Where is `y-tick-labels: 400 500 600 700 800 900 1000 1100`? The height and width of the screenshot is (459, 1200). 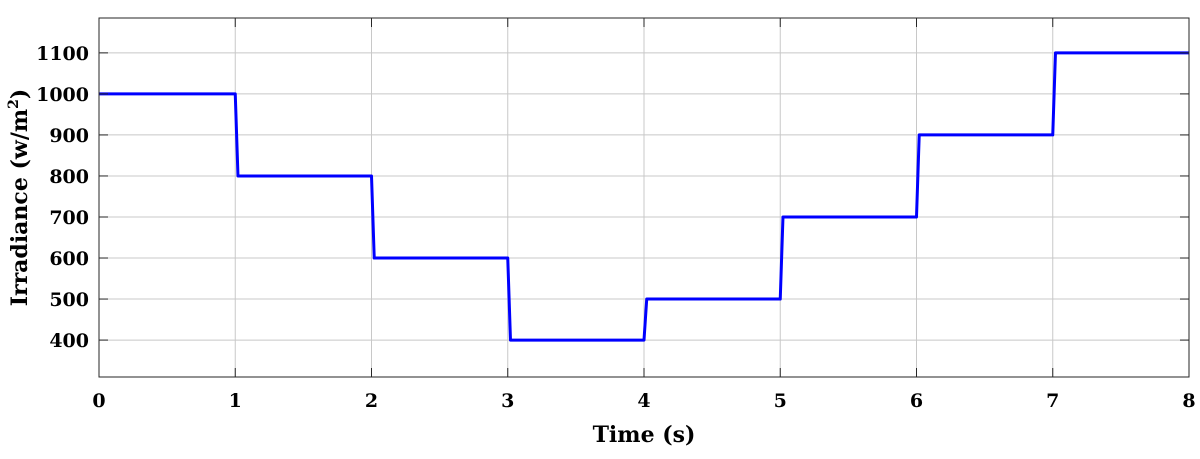 y-tick-labels: 400 500 600 700 800 900 1000 1100 is located at coordinates (62, 197).